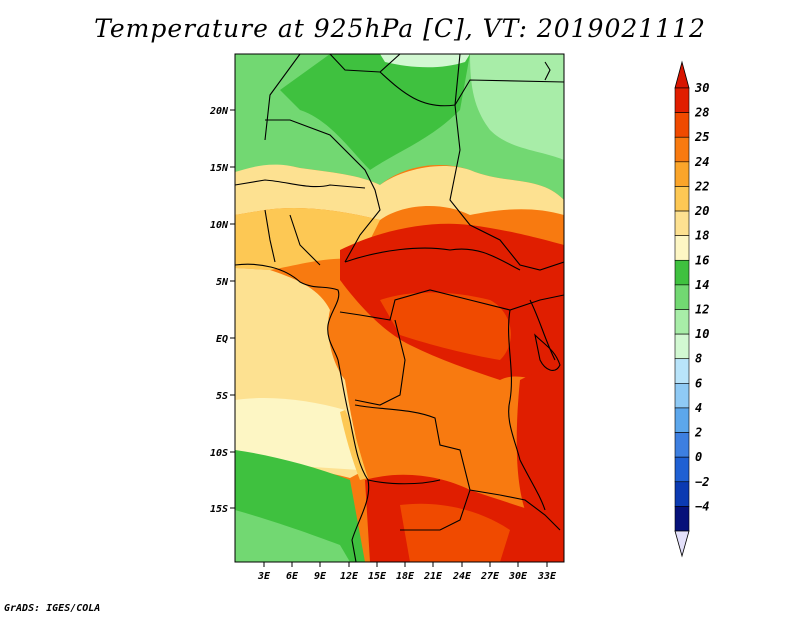 The height and width of the screenshot is (618, 800). I want to click on colorbar-label: 20, so click(701, 211).